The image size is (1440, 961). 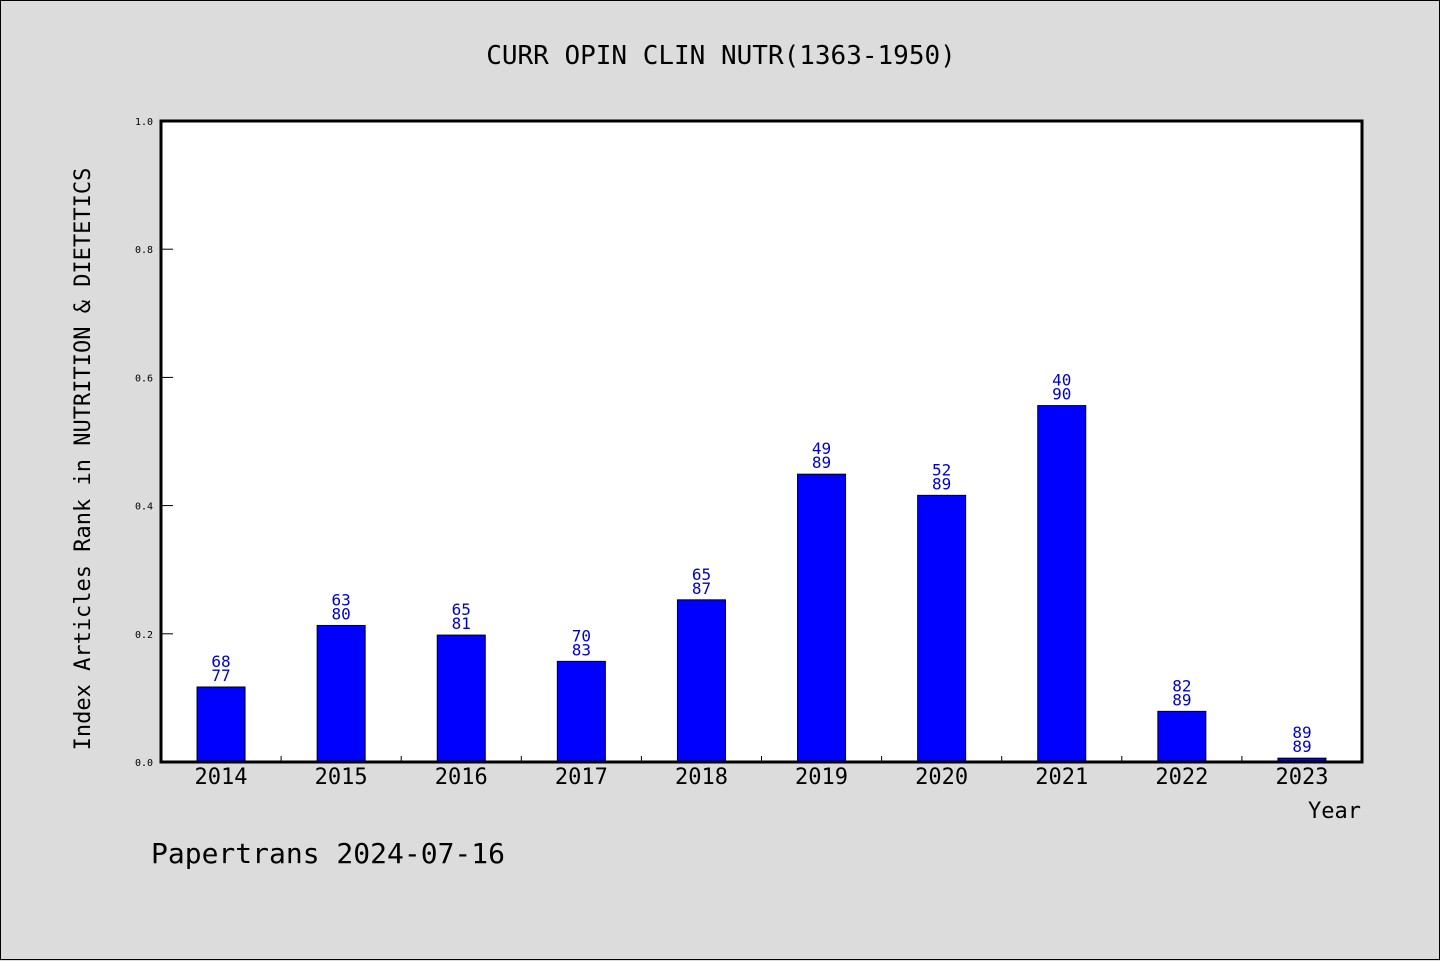 What do you see at coordinates (341, 599) in the screenshot?
I see `bar-label-top: 63` at bounding box center [341, 599].